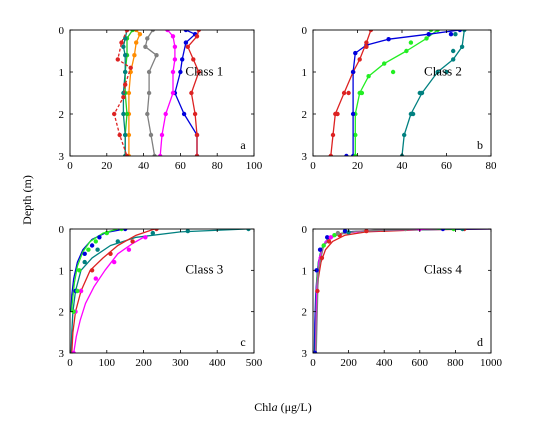 Image resolution: width=550 pixels, height=423 pixels. What do you see at coordinates (144, 166) in the screenshot?
I see `panel-a-xtick-label-2: 40` at bounding box center [144, 166].